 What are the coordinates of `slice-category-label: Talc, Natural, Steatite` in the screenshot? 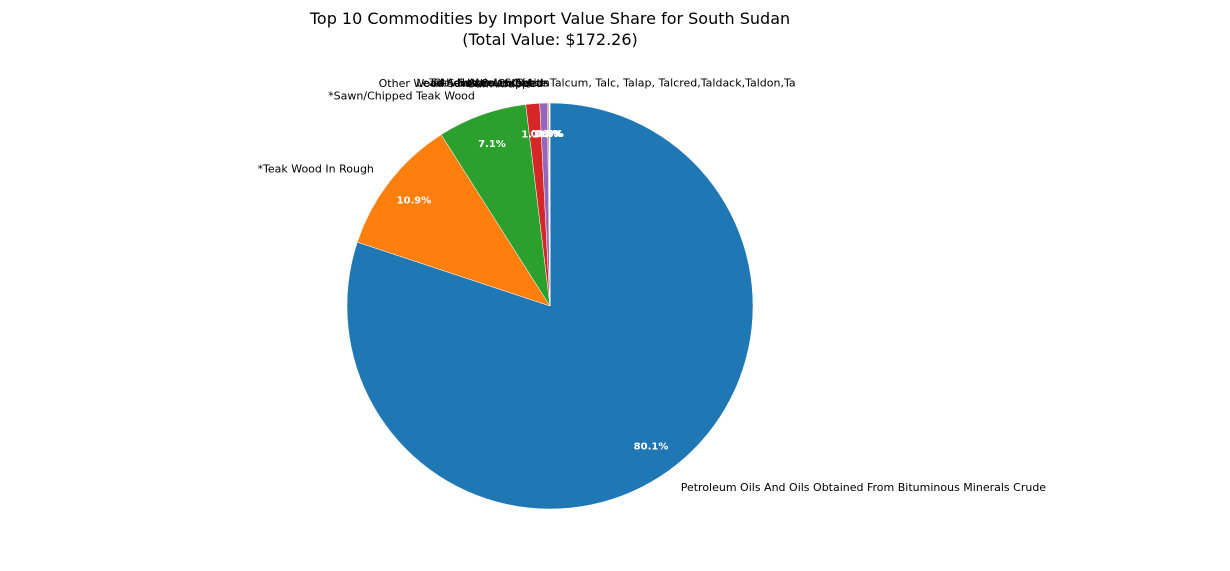 It's located at (488, 83).